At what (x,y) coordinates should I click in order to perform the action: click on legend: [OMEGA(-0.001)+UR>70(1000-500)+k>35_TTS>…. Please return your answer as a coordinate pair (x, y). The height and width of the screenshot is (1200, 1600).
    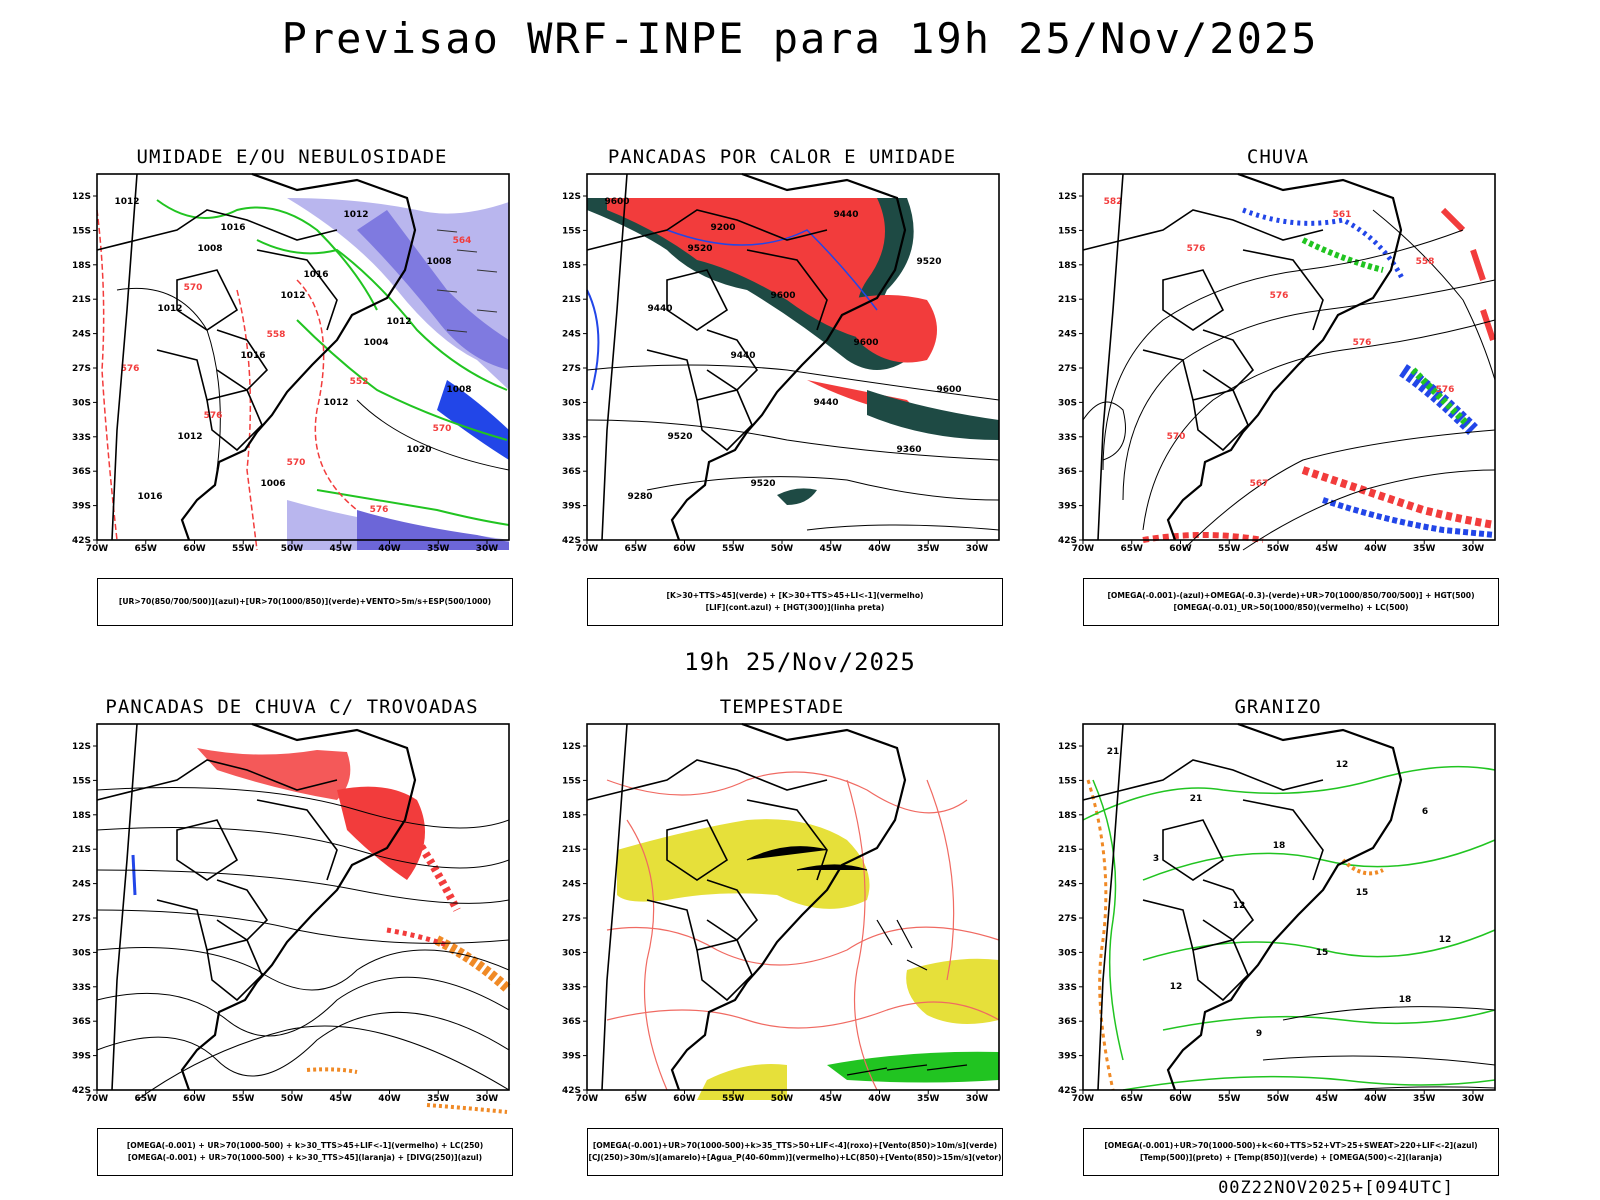
    Looking at the image, I should click on (795, 1152).